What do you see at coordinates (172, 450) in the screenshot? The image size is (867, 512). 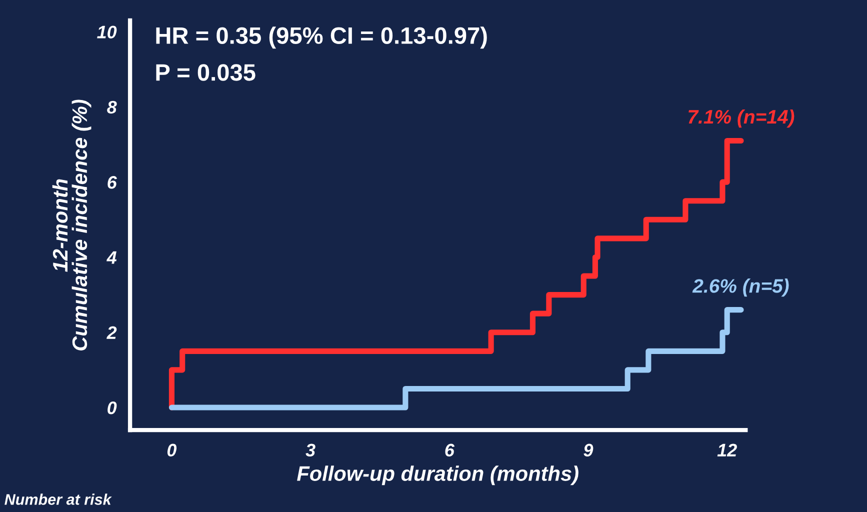 I see `x-tick-label: 0` at bounding box center [172, 450].